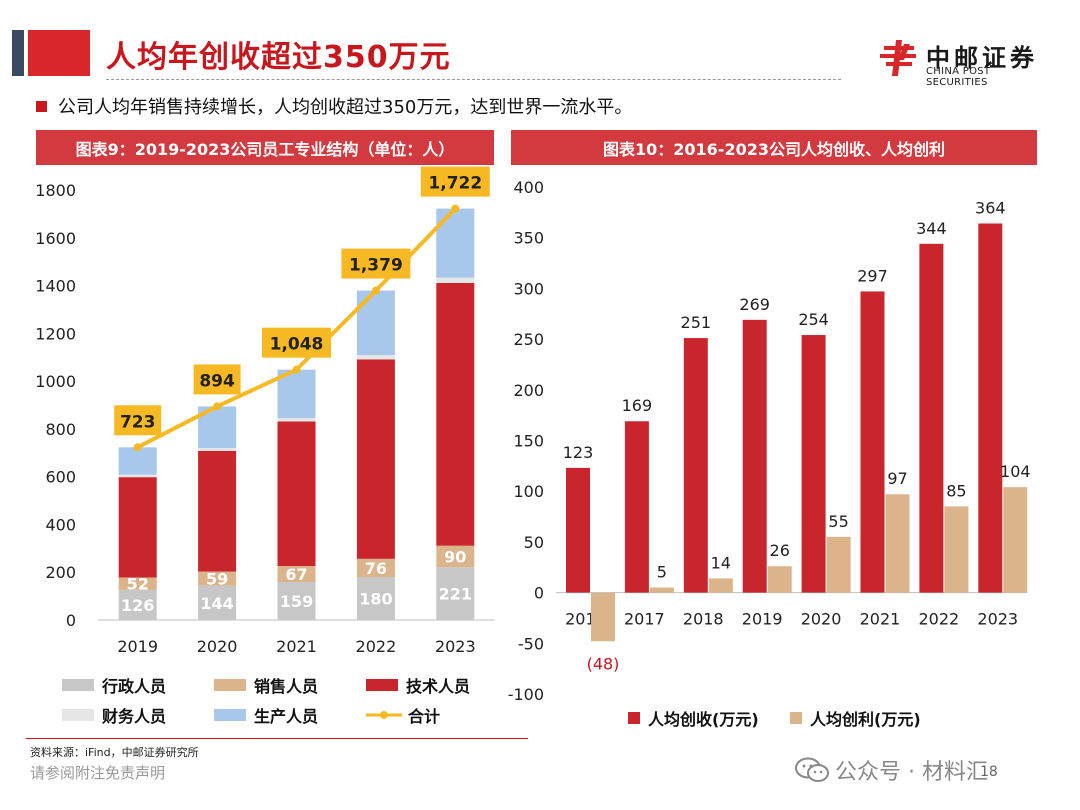 The width and height of the screenshot is (1080, 810). Describe the element at coordinates (473, 79) in the screenshot. I see `title-divider` at that location.